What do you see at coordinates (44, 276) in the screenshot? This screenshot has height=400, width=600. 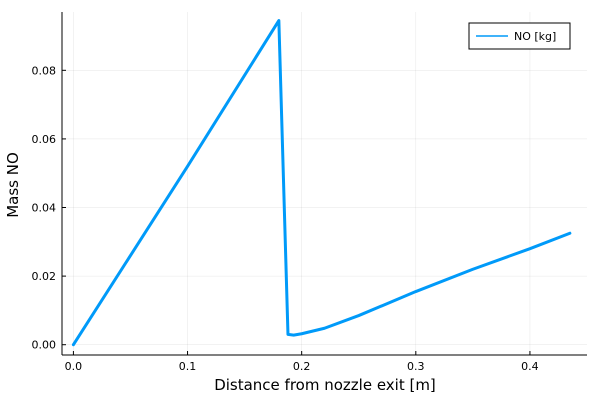 I see `y-tick-label: 0.02` at bounding box center [44, 276].